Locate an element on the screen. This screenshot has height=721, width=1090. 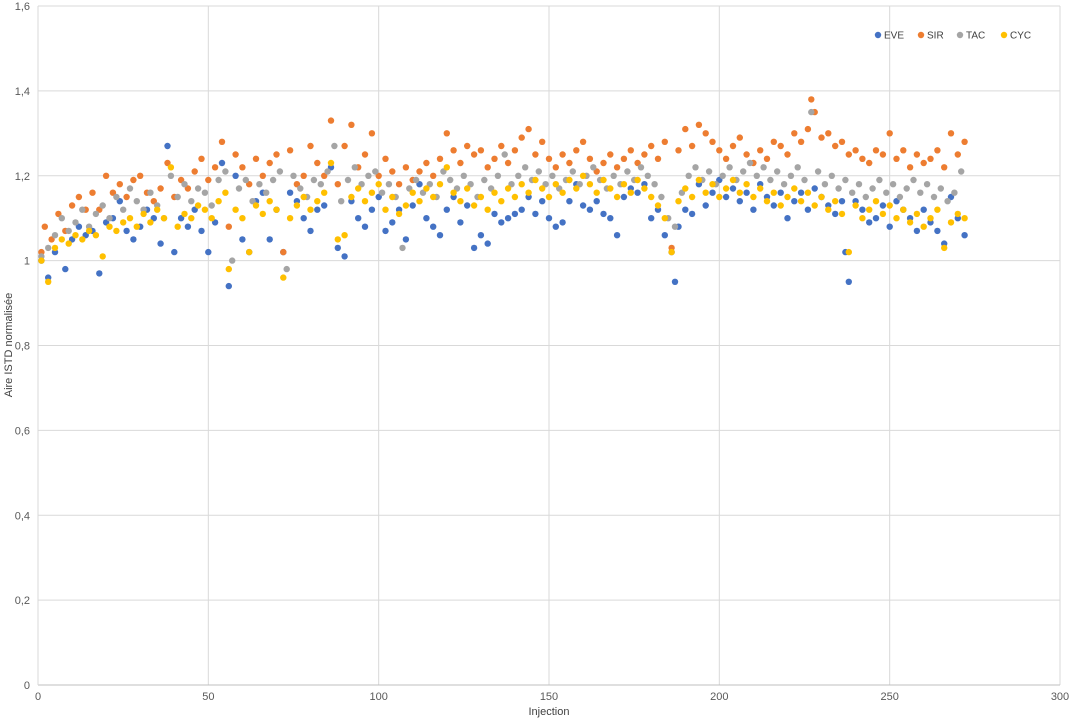
x-axis-title: Injection is located at coordinates (549, 712).